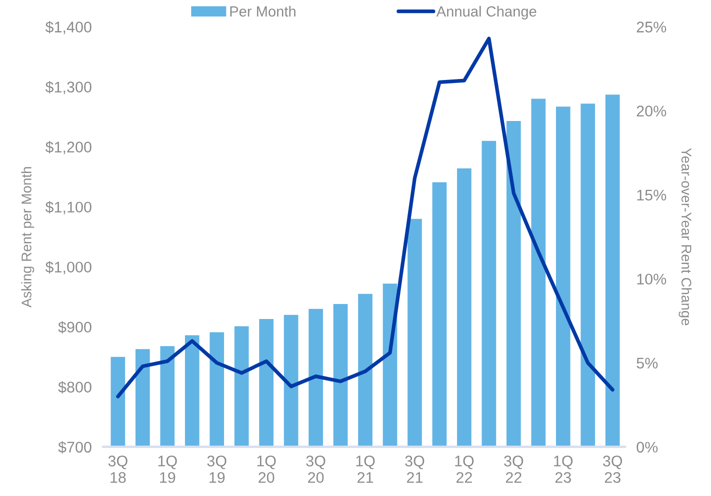  Describe the element at coordinates (647, 363) in the screenshot. I see `y2-tick-label: 5%` at that location.